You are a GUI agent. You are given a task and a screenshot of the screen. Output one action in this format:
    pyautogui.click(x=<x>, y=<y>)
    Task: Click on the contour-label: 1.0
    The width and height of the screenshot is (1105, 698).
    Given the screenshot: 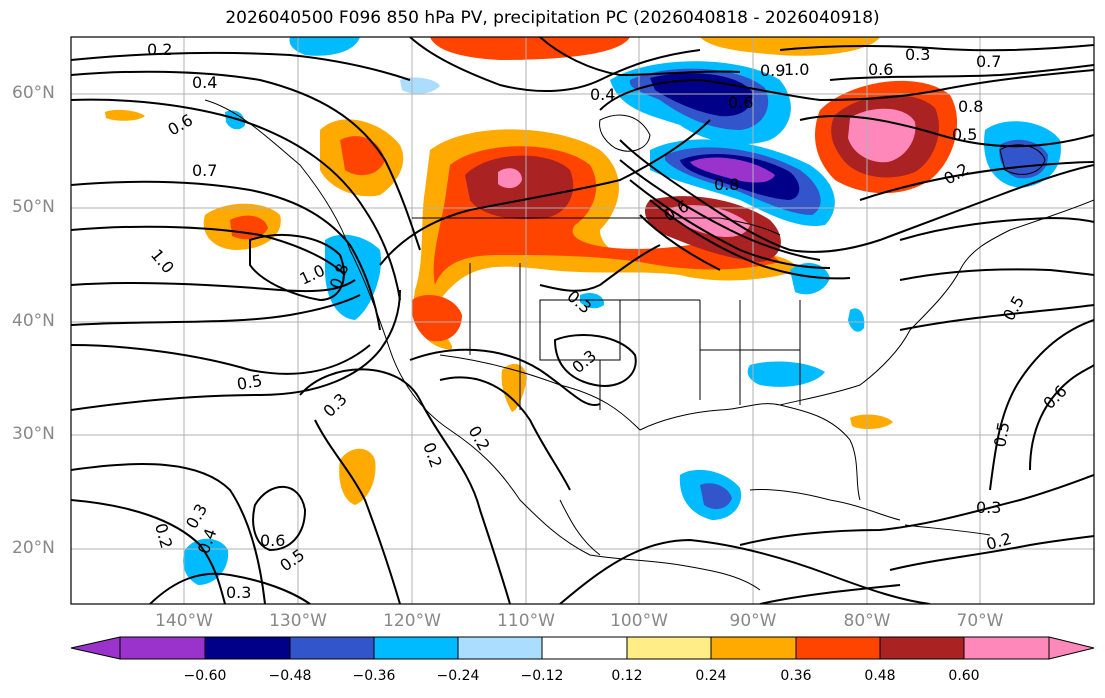 What is the action you would take?
    pyautogui.click(x=796, y=69)
    